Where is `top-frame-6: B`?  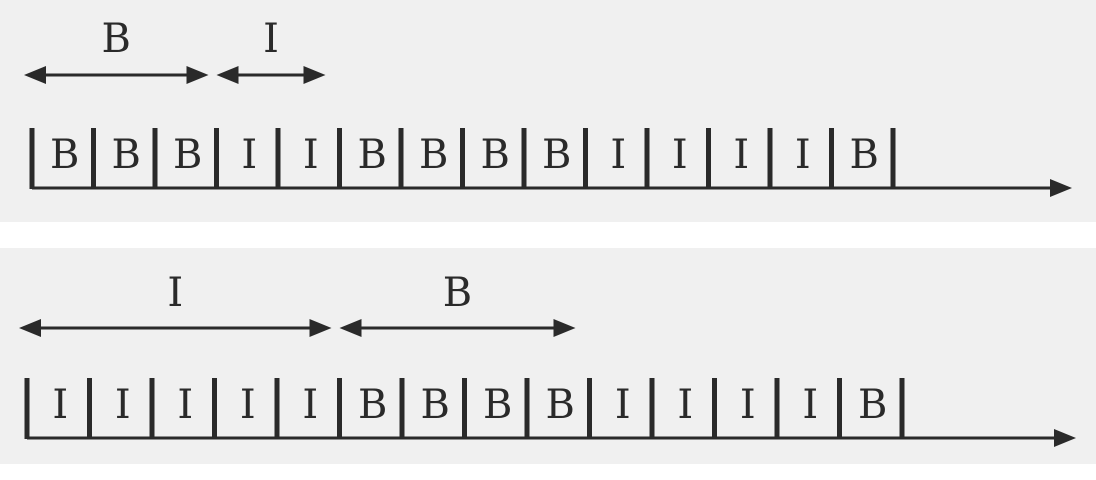
top-frame-6: B is located at coordinates (372, 155).